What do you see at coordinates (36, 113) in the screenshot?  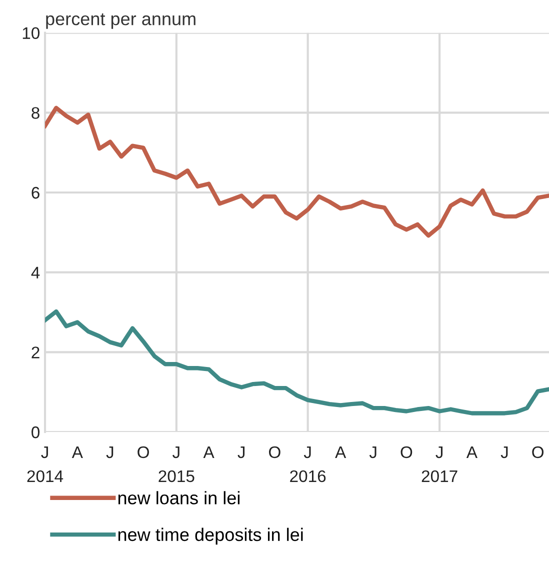 I see `y-tick-label: 8` at bounding box center [36, 113].